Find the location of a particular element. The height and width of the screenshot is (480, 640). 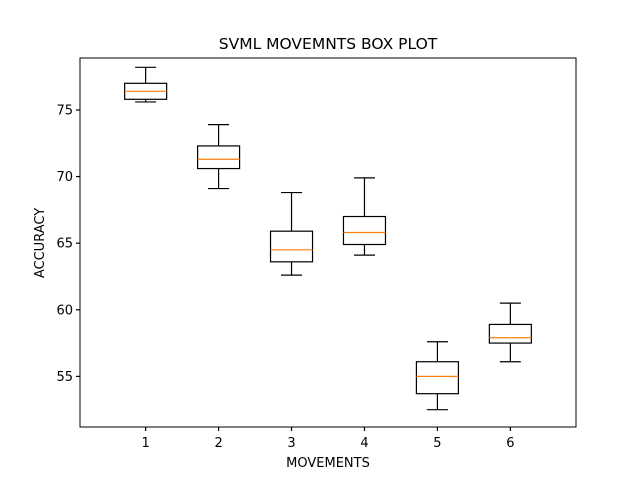

x-tick-label-3: 3 is located at coordinates (291, 443).